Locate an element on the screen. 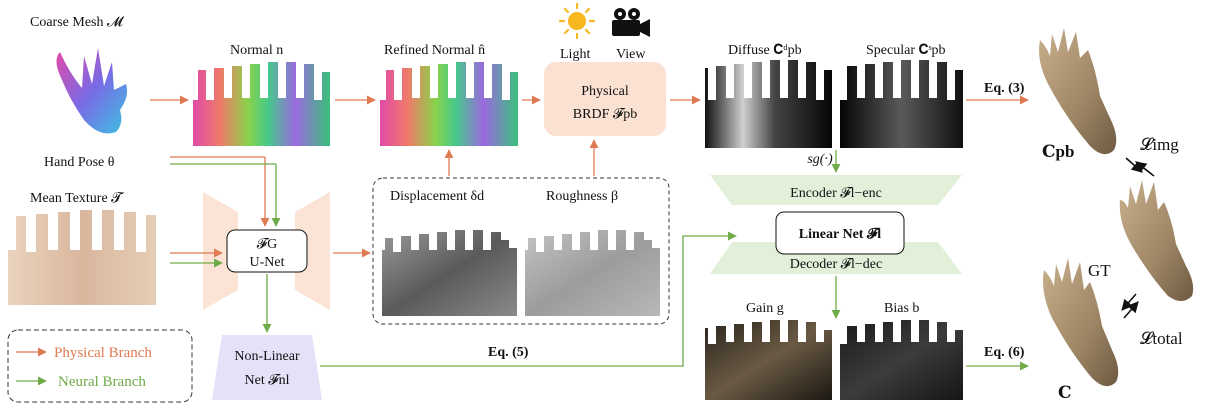  l-total-label: 𝓛total is located at coordinates (1161, 338).